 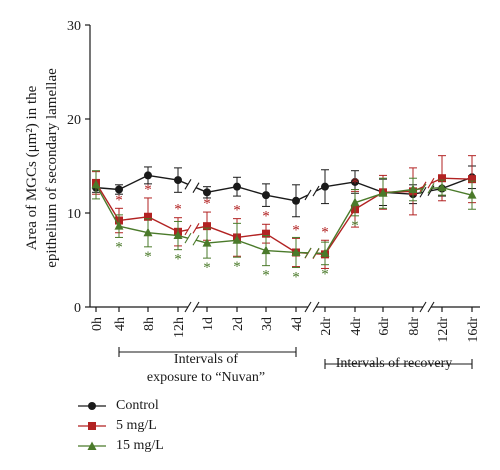 What do you see at coordinates (206, 359) in the screenshot?
I see `exposure-group-label-line1: Intervals of` at bounding box center [206, 359].